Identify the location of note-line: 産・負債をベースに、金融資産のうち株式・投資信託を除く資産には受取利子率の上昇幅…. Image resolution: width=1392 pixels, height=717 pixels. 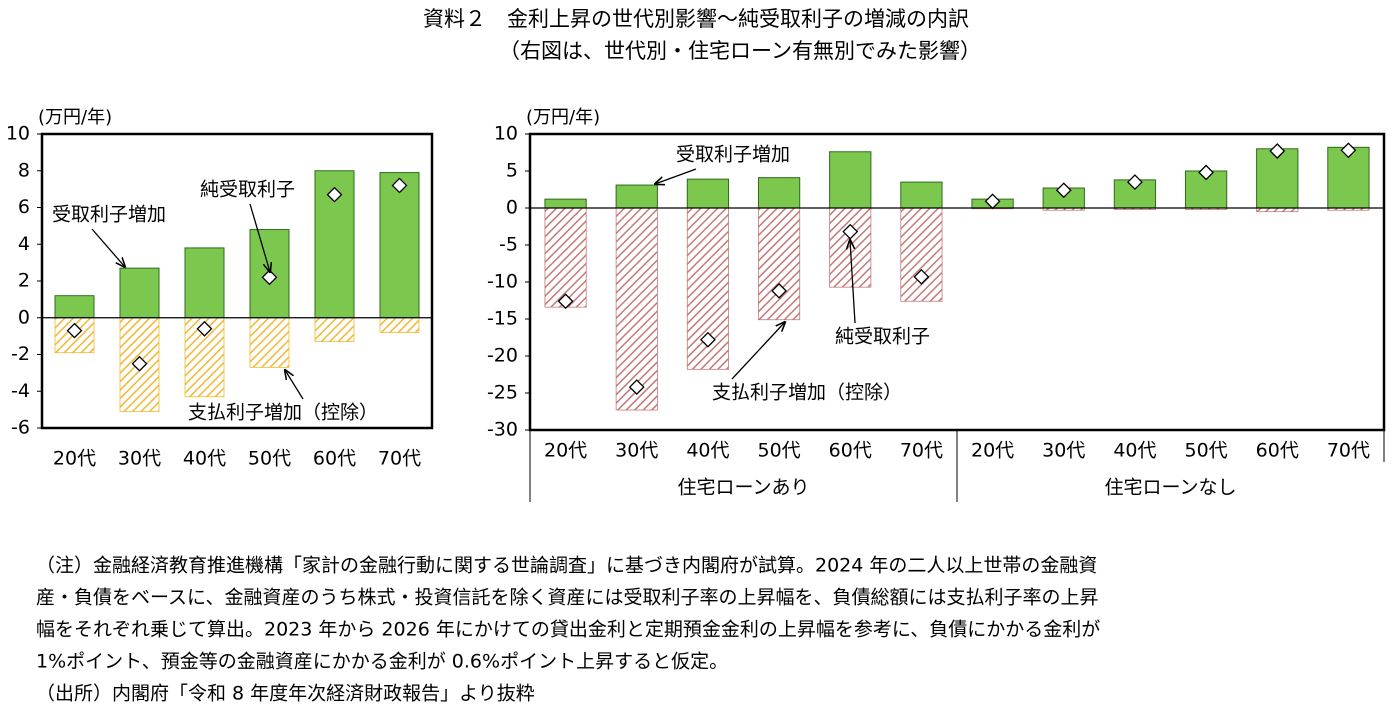
(567, 598).